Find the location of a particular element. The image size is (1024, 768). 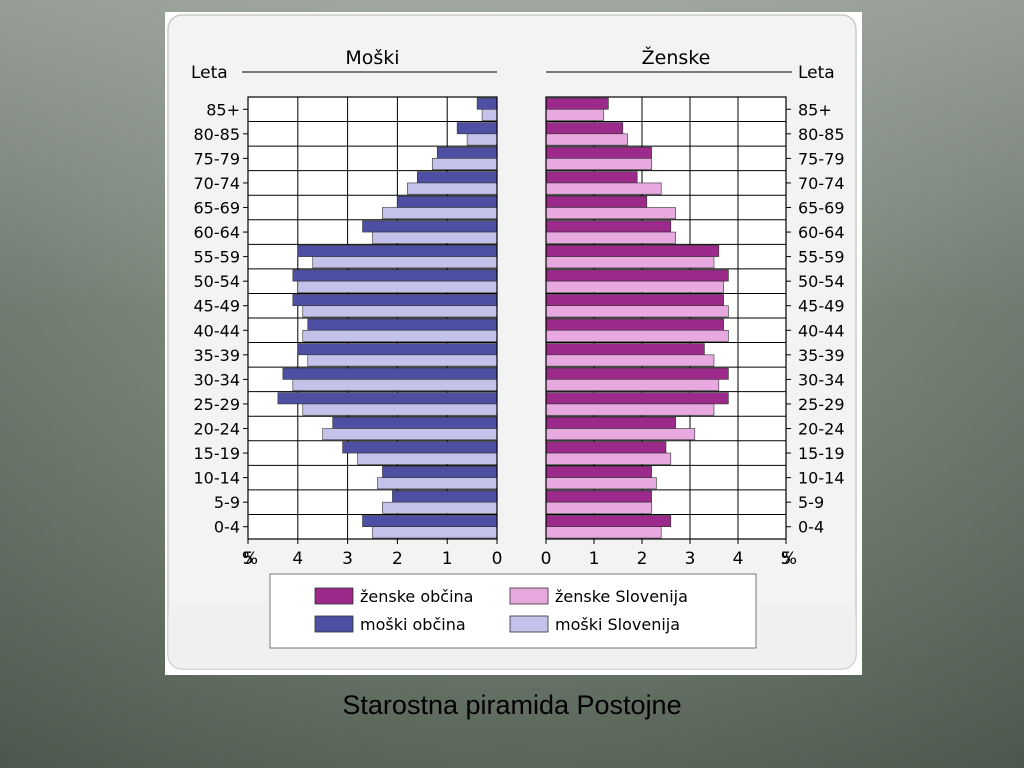

legend-swatch-zenske-obcina is located at coordinates (334, 596).